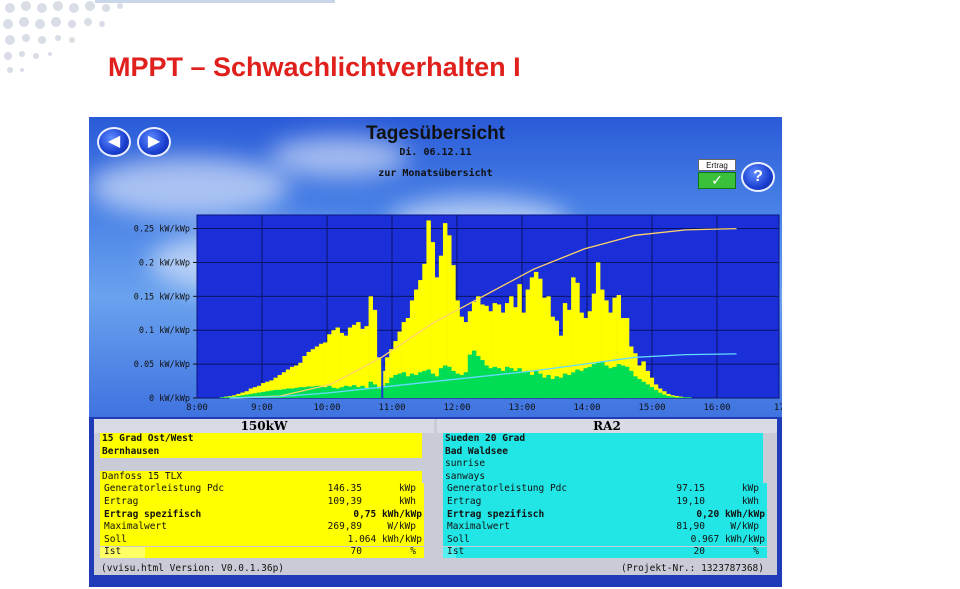  What do you see at coordinates (314, 67) in the screenshot?
I see `slide-title: MPPT – Schwachlichtverhalten I` at bounding box center [314, 67].